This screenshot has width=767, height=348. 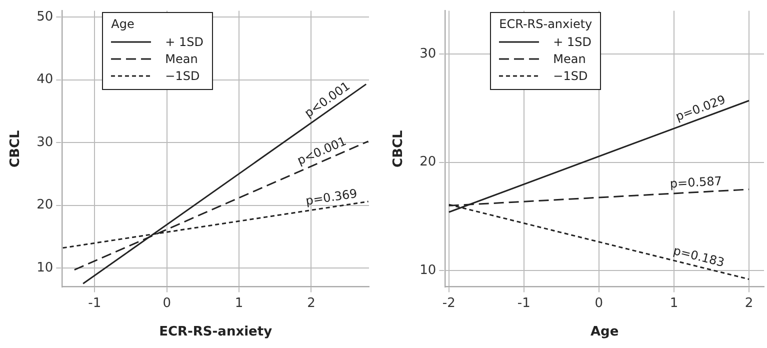 What do you see at coordinates (699, 256) in the screenshot?
I see `annotation: p=0.183` at bounding box center [699, 256].